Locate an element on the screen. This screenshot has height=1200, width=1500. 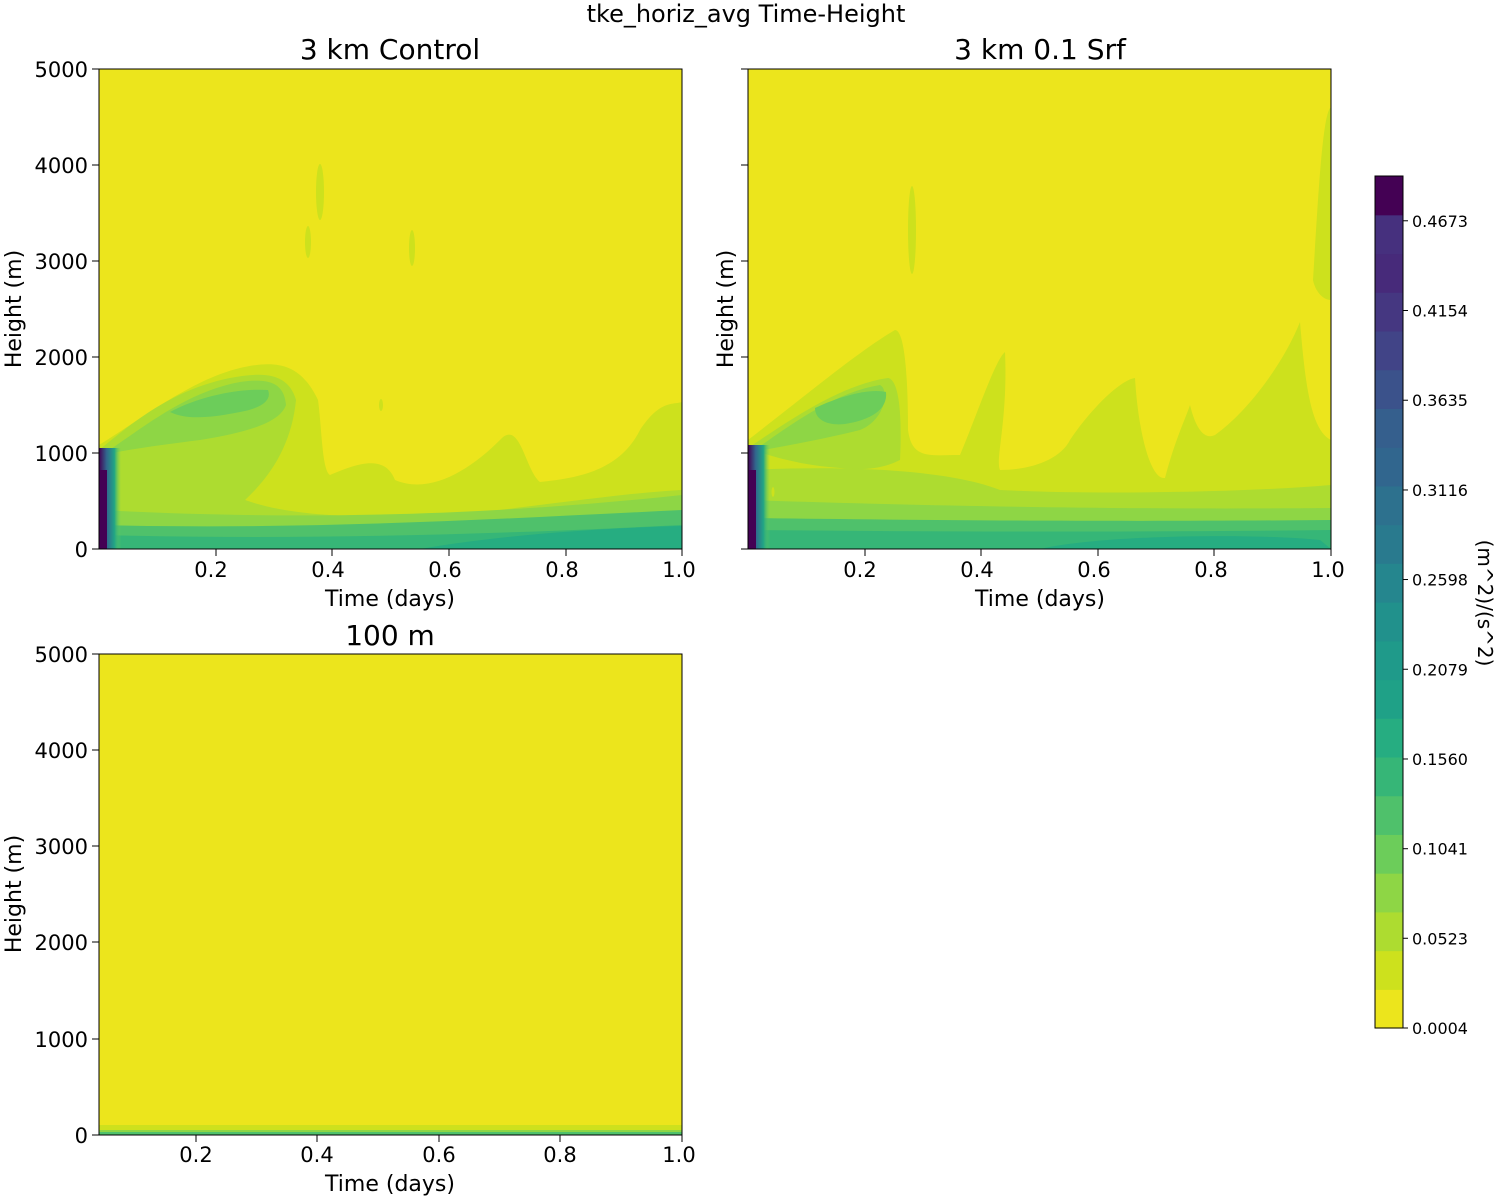
figure-title: tke_horiz_avg Time-Height is located at coordinates (746, 14).